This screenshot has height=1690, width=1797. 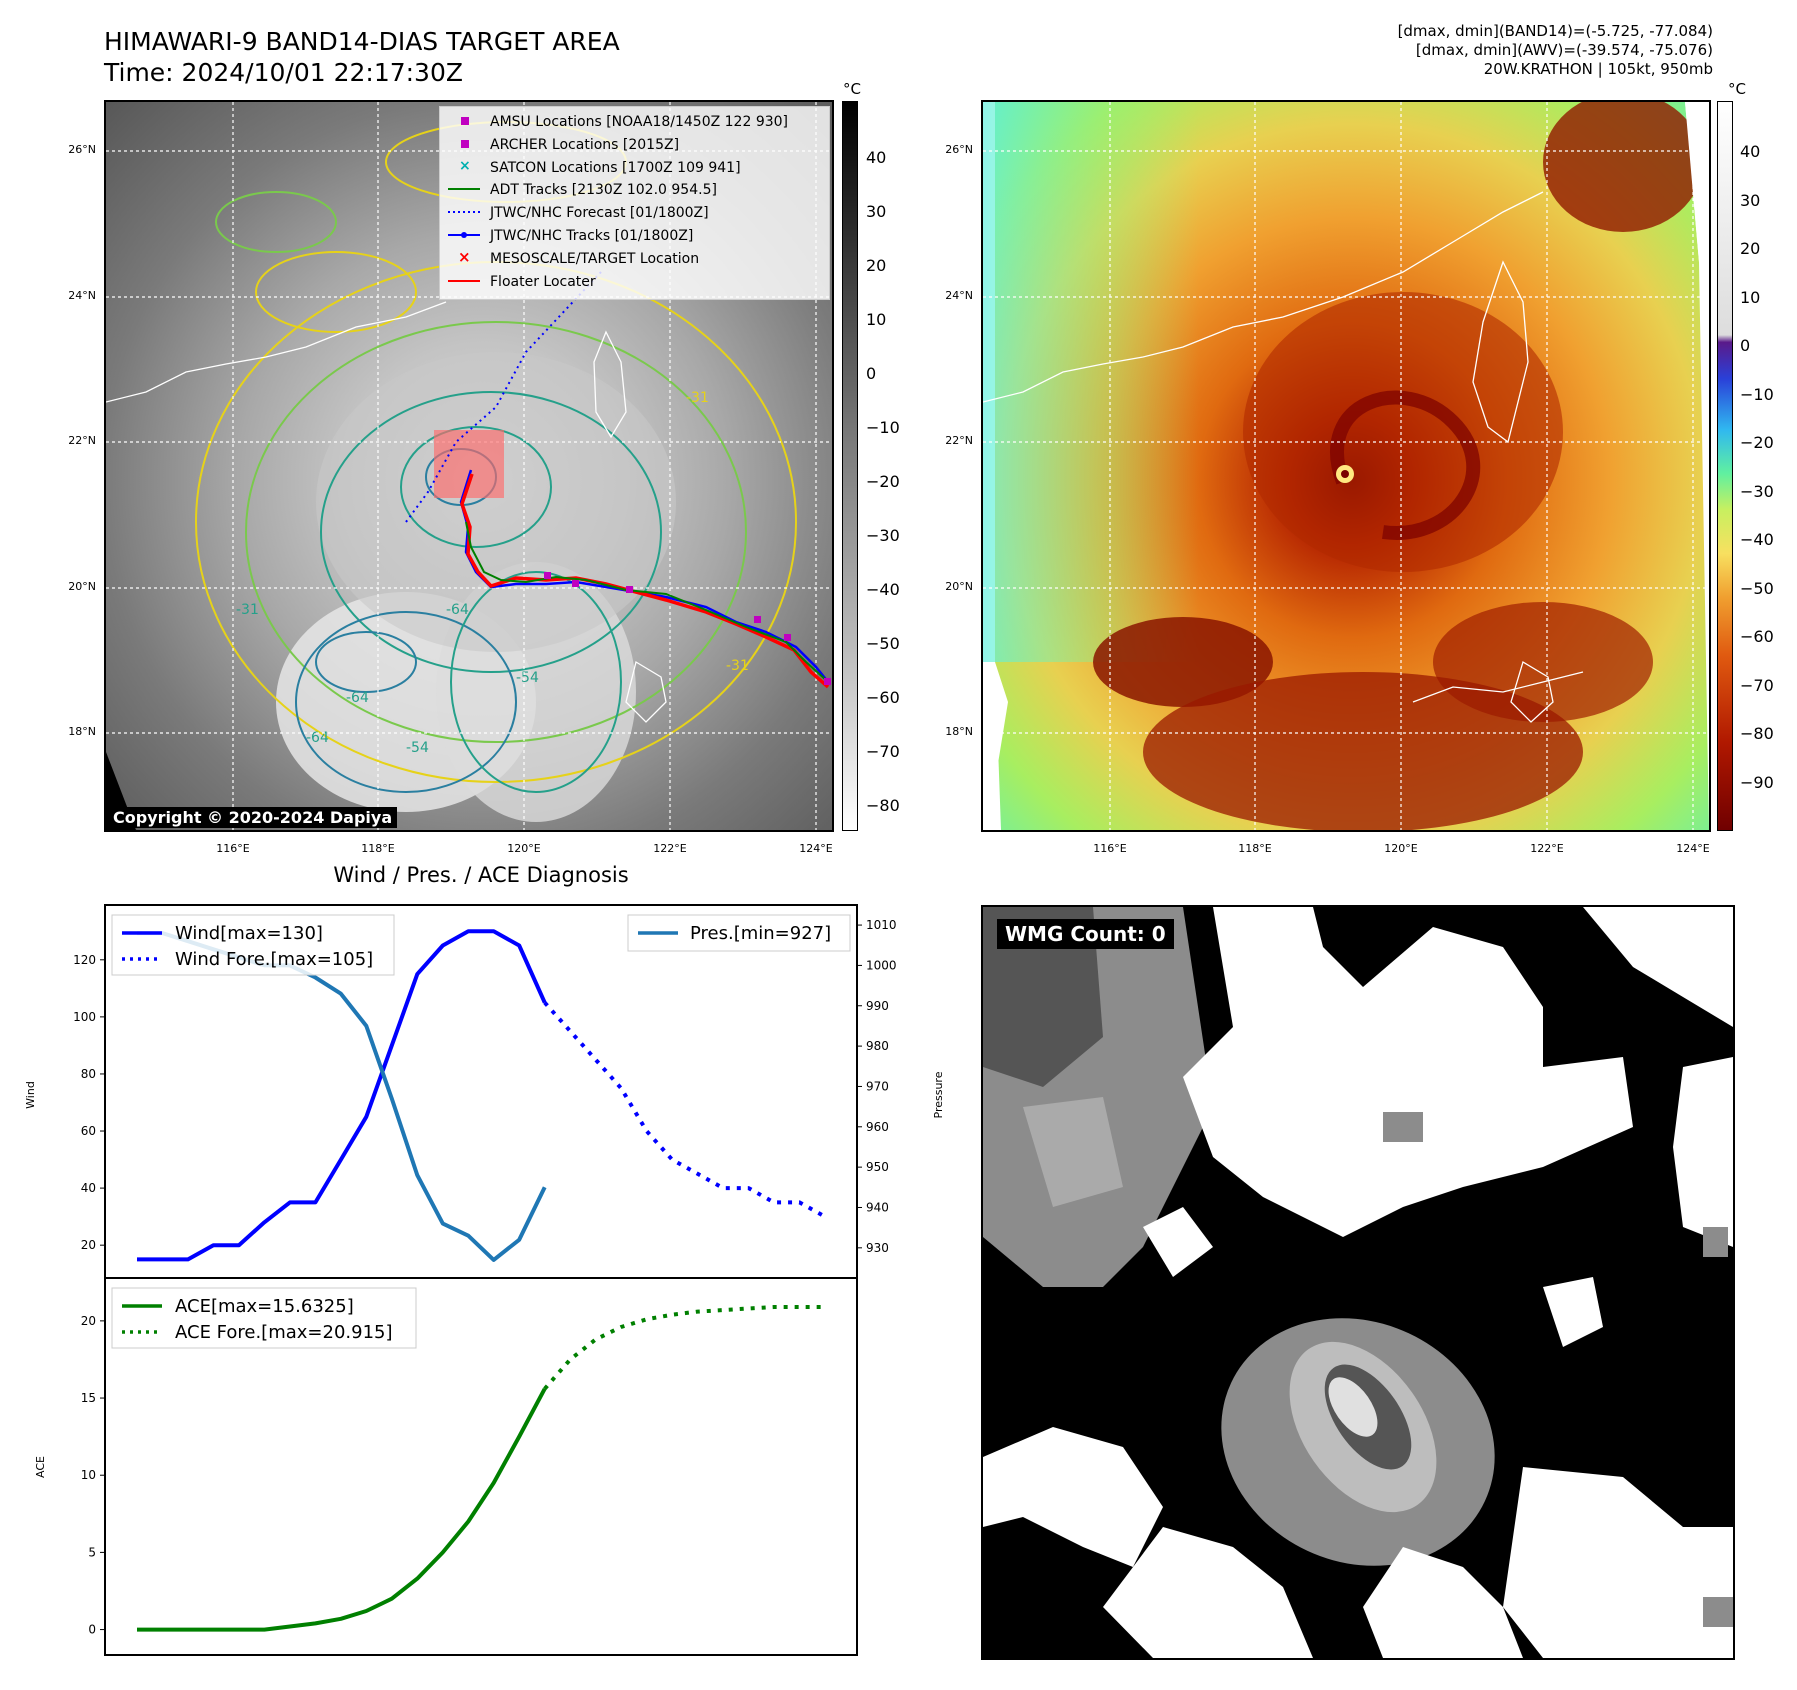 What do you see at coordinates (264, 1318) in the screenshot?
I see `ace-legend: ACE[max=15.6325] ACE Fore.[max=20.915]` at bounding box center [264, 1318].